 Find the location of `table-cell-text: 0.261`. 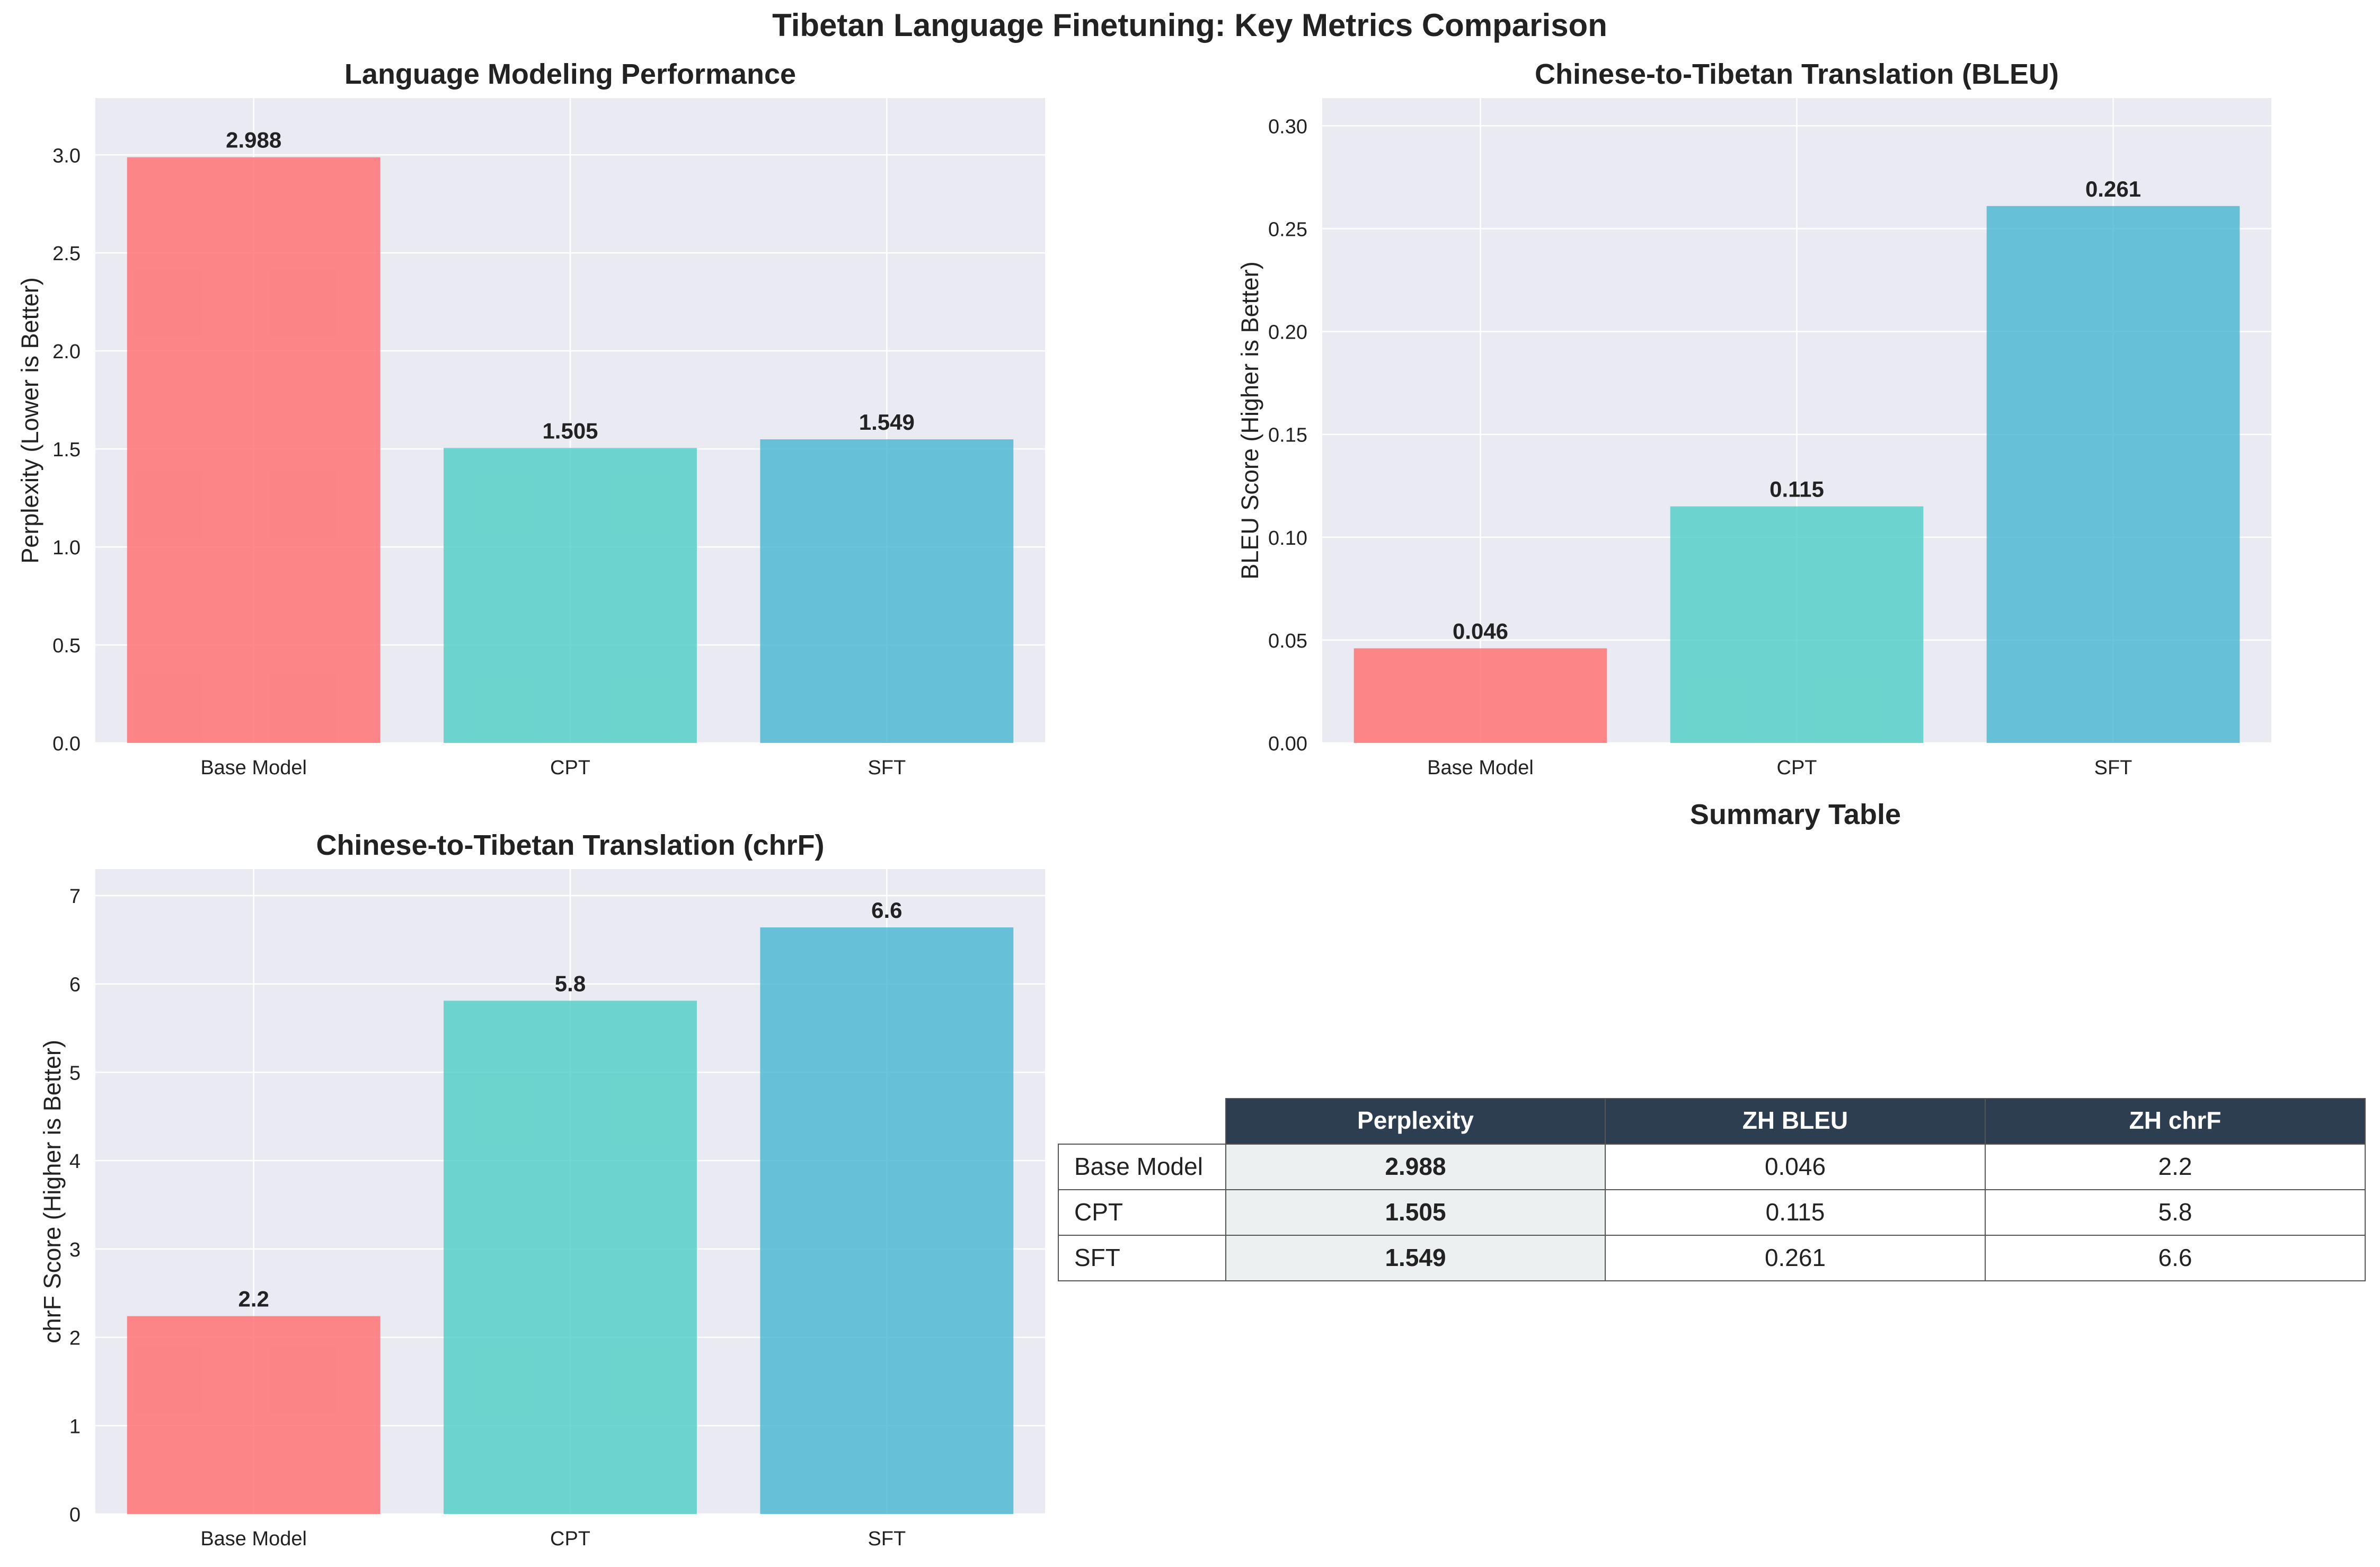

table-cell-text: 0.261 is located at coordinates (1795, 1258).